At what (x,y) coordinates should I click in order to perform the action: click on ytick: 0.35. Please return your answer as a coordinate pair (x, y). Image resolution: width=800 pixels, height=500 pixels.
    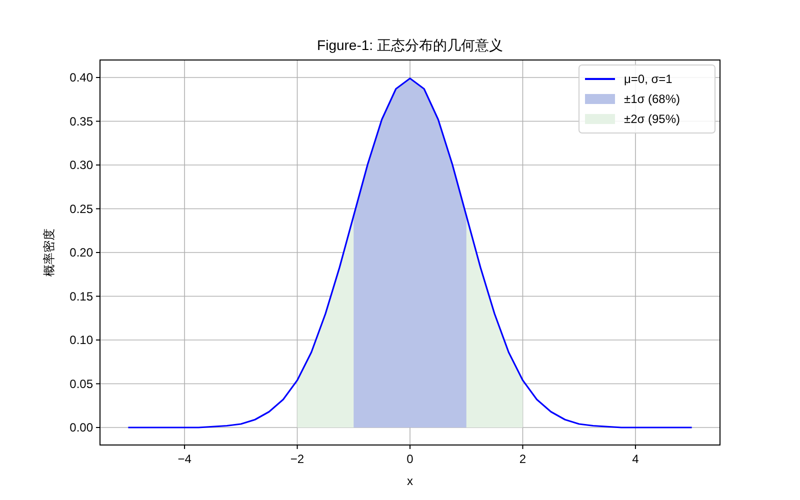
    Looking at the image, I should click on (81, 121).